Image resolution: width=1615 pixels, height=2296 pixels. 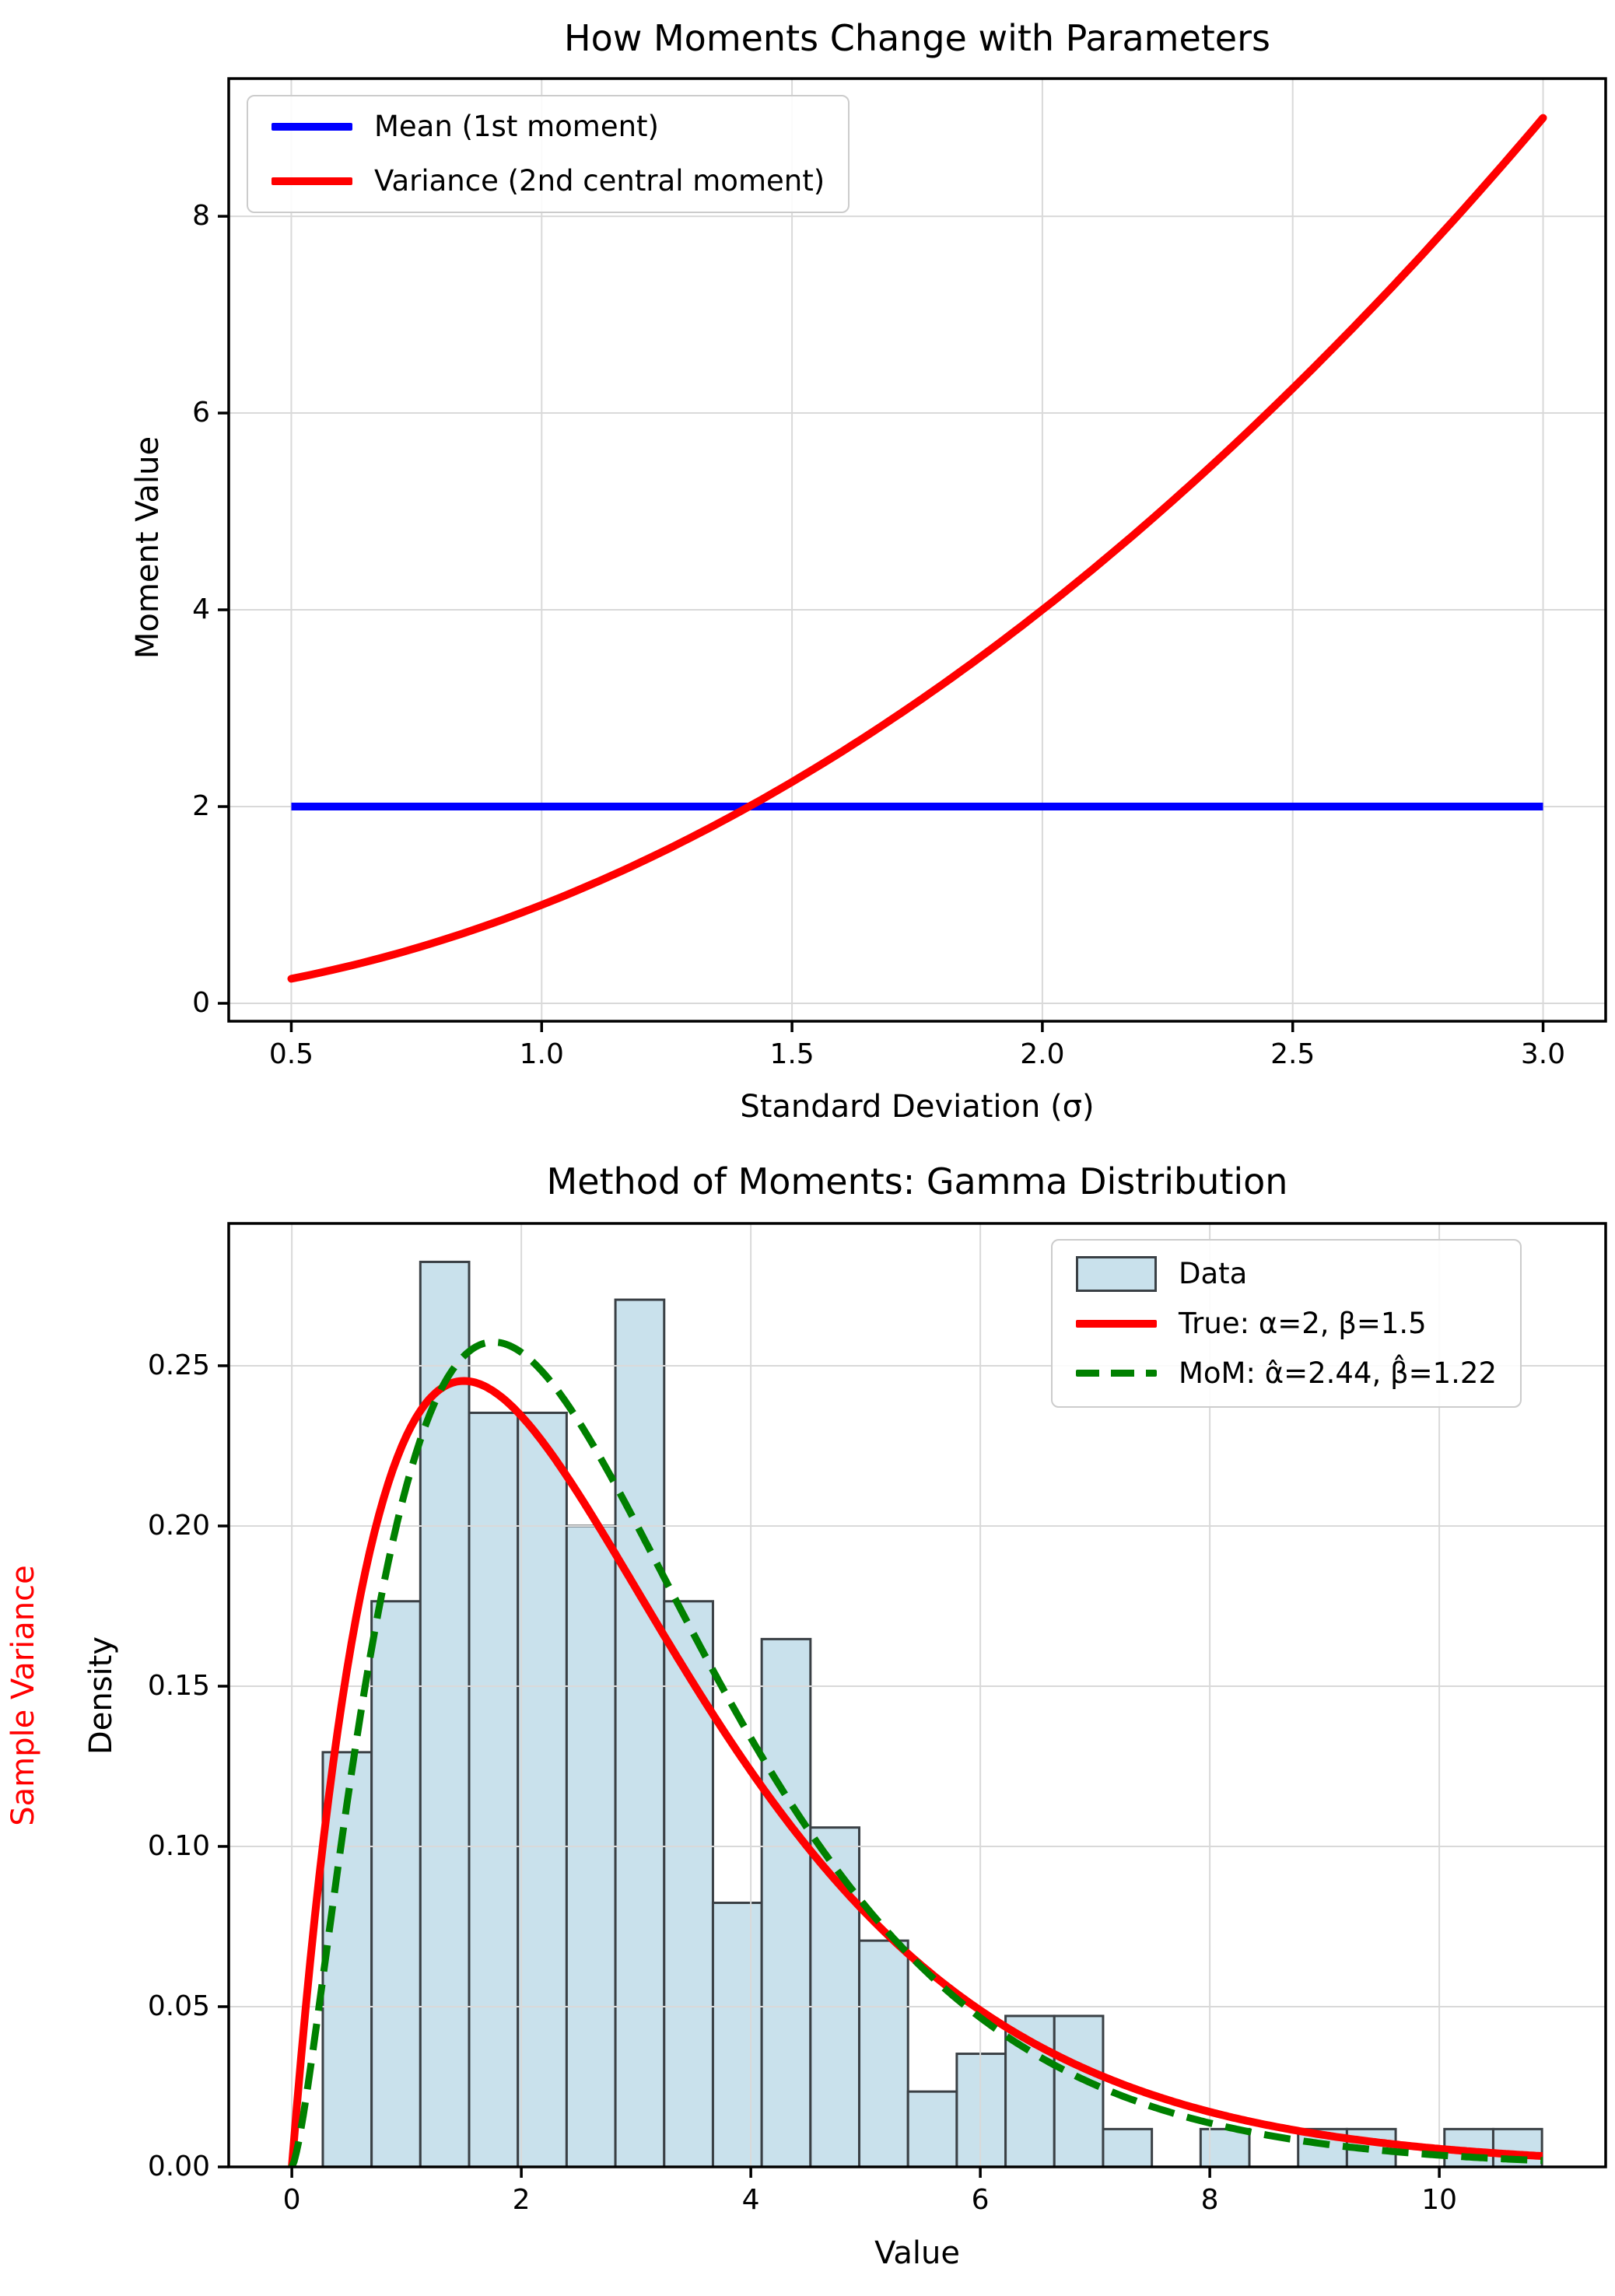 What do you see at coordinates (1116, 1324) in the screenshot?
I see `true-curve-sample` at bounding box center [1116, 1324].